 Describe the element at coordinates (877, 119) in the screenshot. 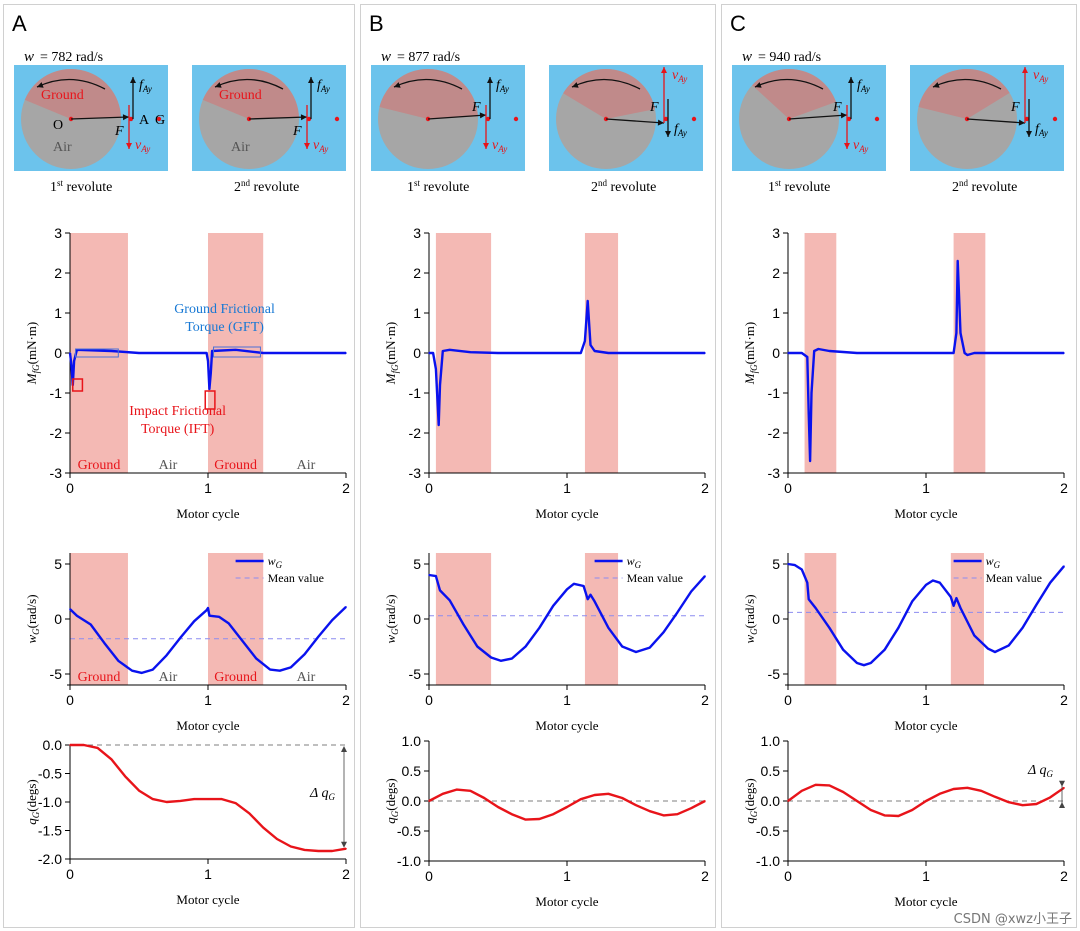

I see `point-g` at that location.